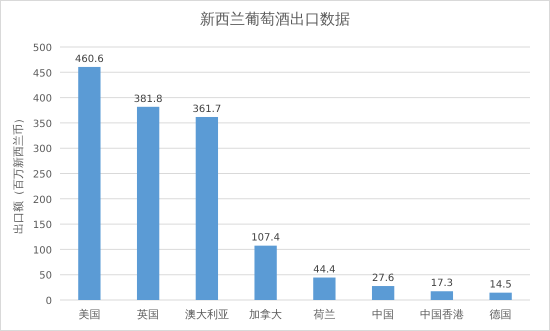  Describe the element at coordinates (442, 284) in the screenshot. I see `data-label: 17.3` at that location.